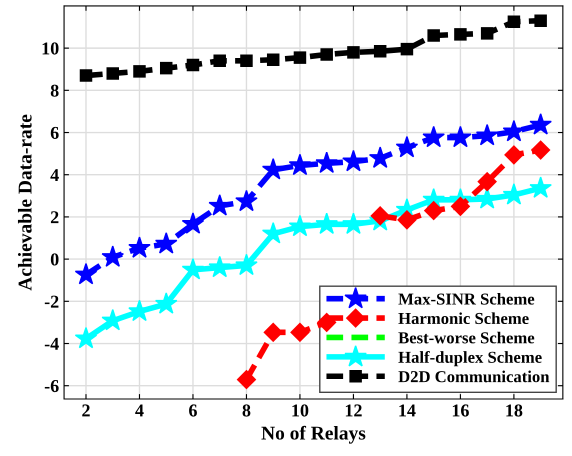 The image size is (572, 456). I want to click on x-tick-label: 14, so click(407, 410).